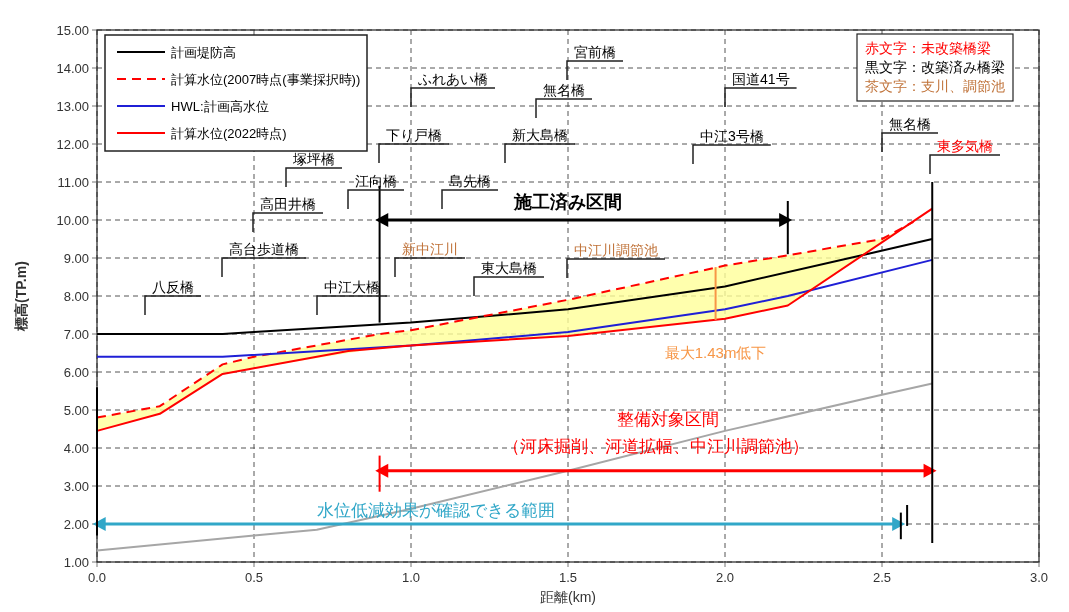 This screenshot has width=1069, height=612. Describe the element at coordinates (203, 52) in the screenshot. I see `legend-label: 計画堤防高` at that location.